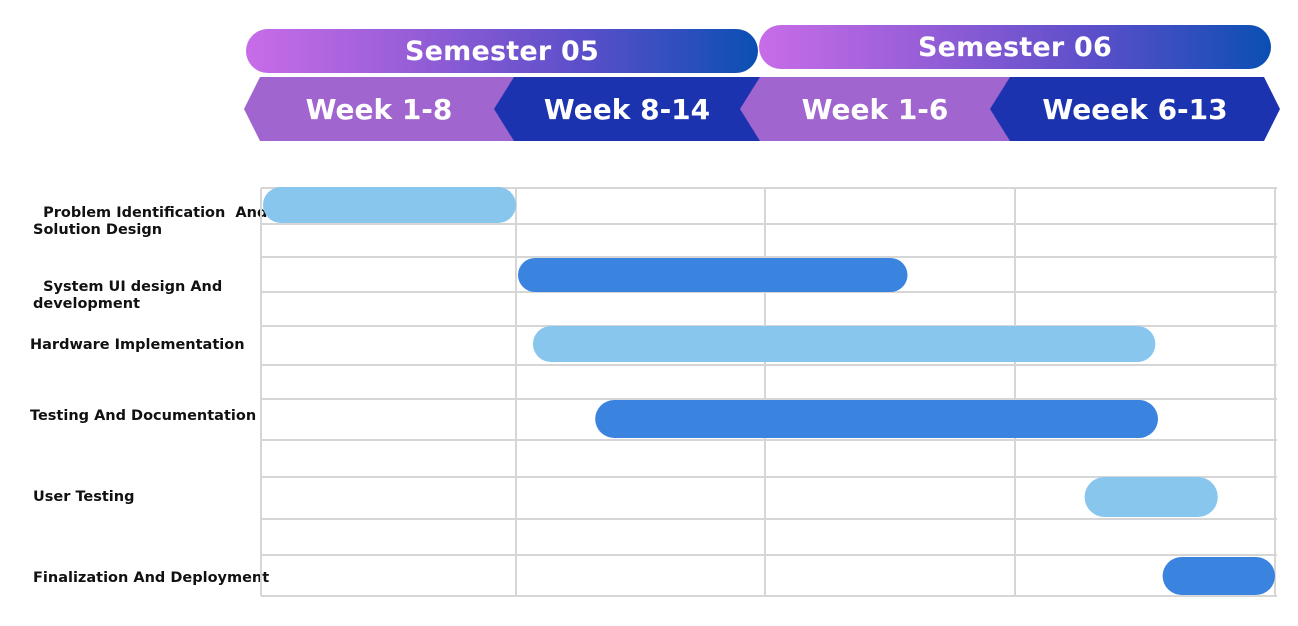 This screenshot has height=626, width=1298. I want to click on period-2-label: Week 8-14, so click(627, 109).